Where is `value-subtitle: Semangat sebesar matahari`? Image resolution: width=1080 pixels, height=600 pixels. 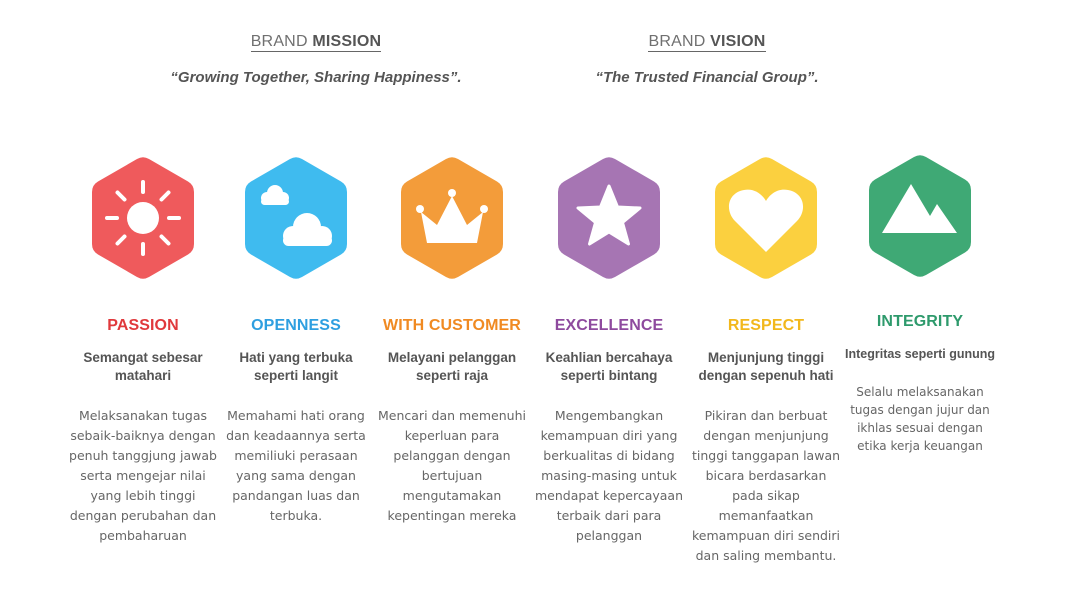
value-subtitle: Semangat sebesar matahari is located at coordinates (143, 366).